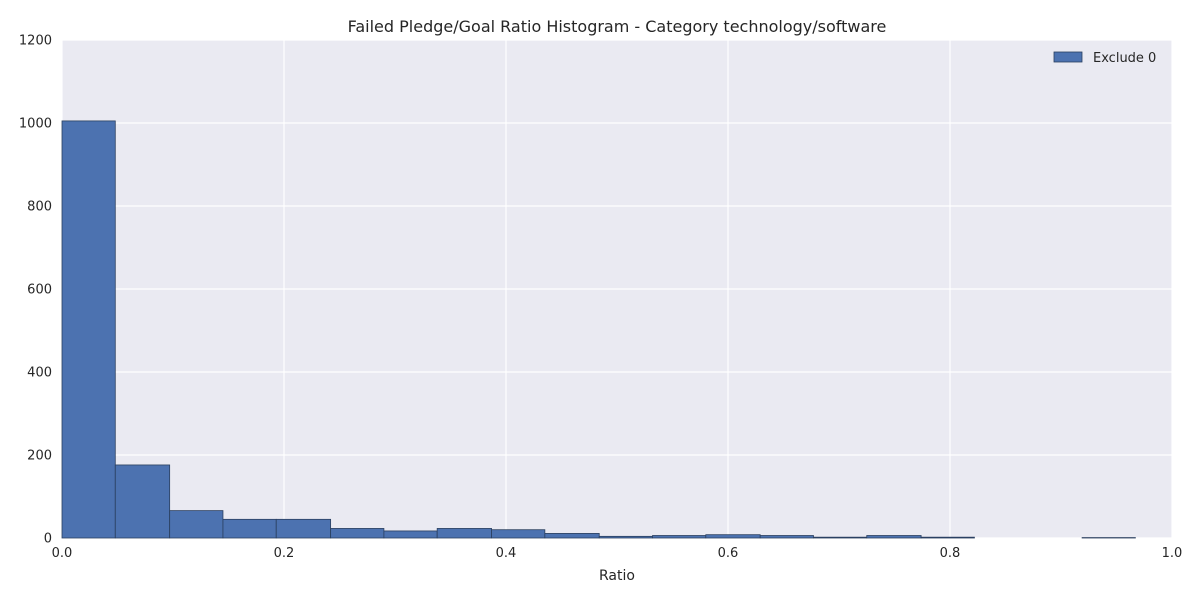  What do you see at coordinates (617, 553) in the screenshot?
I see `x-tick-labels: 0.0 0.2 0.4 0.6 0.8 1.0` at bounding box center [617, 553].